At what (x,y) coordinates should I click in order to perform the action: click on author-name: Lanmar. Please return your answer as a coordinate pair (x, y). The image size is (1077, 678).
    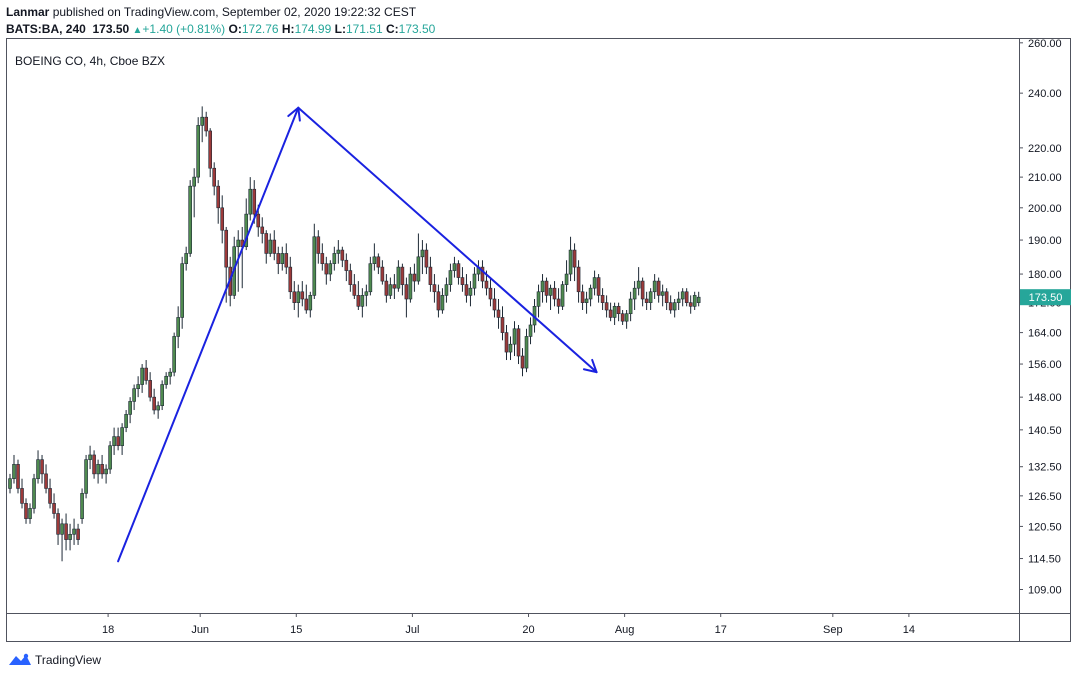
    Looking at the image, I should click on (28, 12).